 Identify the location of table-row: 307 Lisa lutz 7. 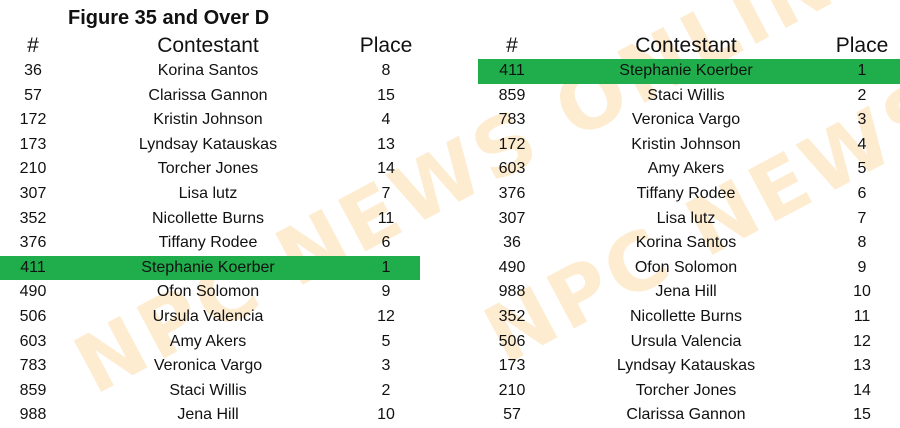
(689, 219).